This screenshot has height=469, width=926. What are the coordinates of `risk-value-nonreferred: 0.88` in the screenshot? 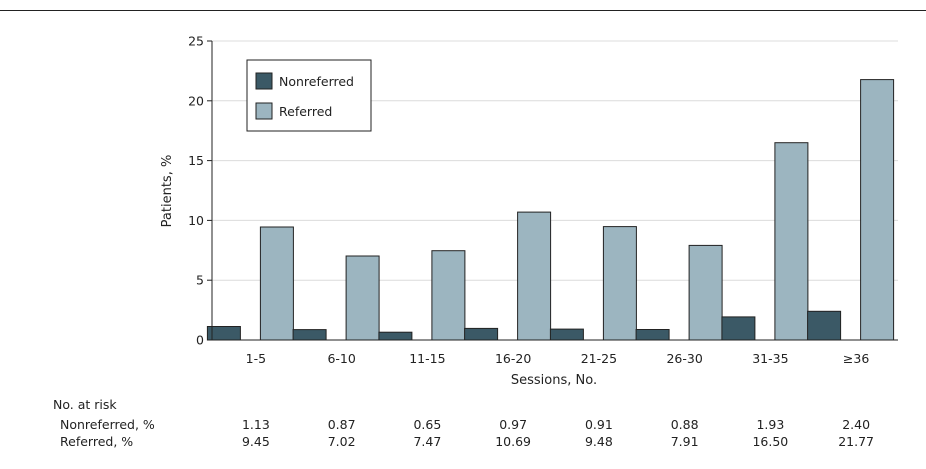 It's located at (684, 424).